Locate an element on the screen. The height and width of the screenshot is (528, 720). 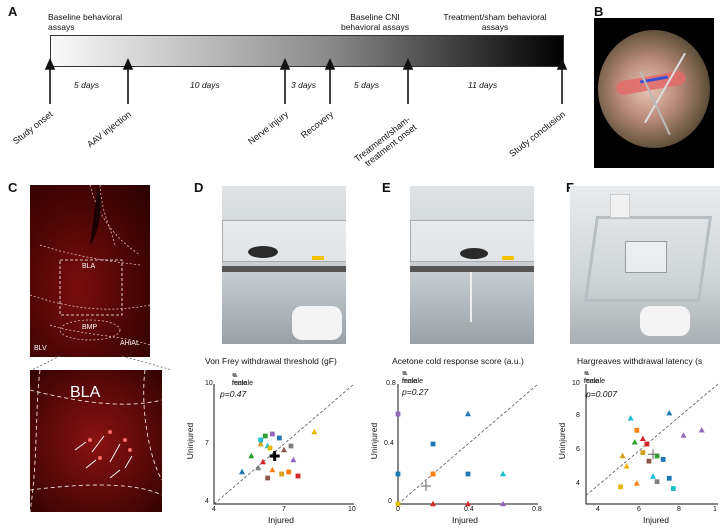
xtick-vonfrey-right: 10 is located at coordinates (352, 509).